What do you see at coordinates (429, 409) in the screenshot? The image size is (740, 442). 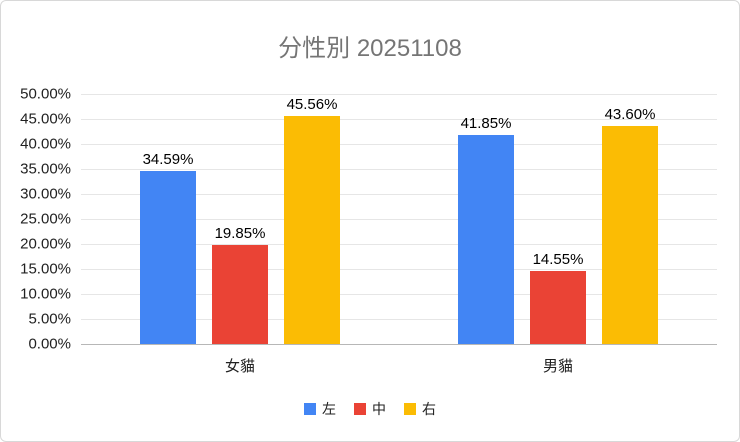 I see `legend-label: 右` at bounding box center [429, 409].